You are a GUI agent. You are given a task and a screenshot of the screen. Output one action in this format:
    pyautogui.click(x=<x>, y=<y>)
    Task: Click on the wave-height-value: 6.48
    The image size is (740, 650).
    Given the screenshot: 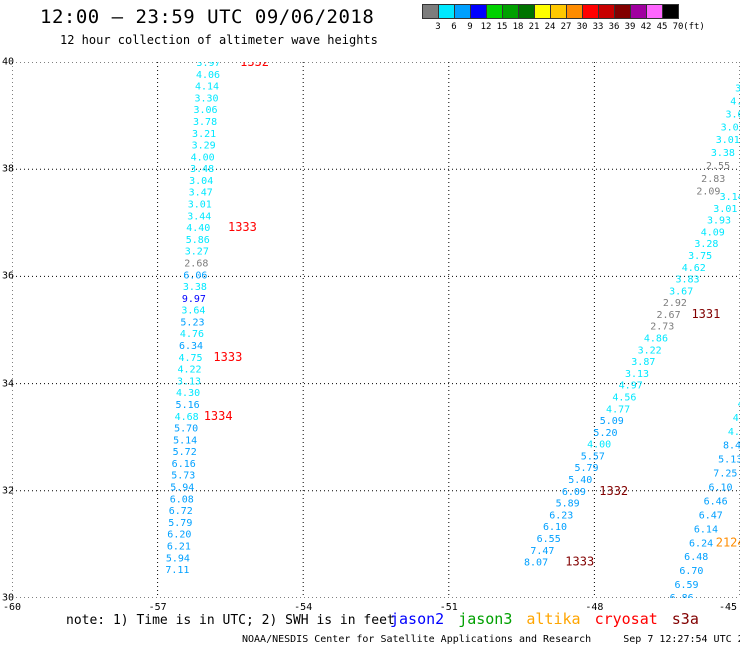 What is the action you would take?
    pyautogui.click(x=696, y=557)
    